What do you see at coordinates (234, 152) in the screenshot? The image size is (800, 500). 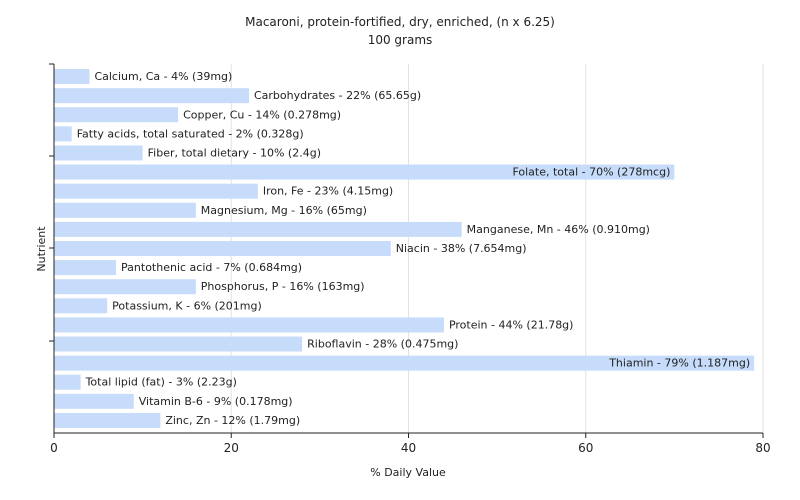 I see `bar-label: Fiber, total dietary - 10% (2.4g)` at bounding box center [234, 152].